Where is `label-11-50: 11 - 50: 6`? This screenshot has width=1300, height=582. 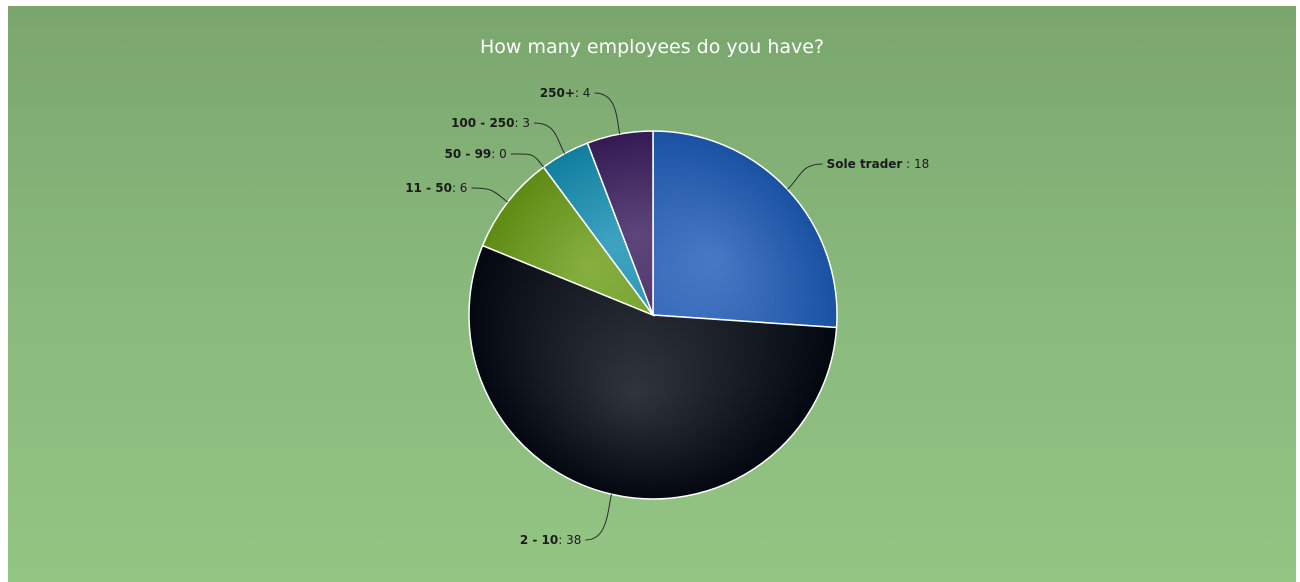 label-11-50: 11 - 50: 6 is located at coordinates (436, 188).